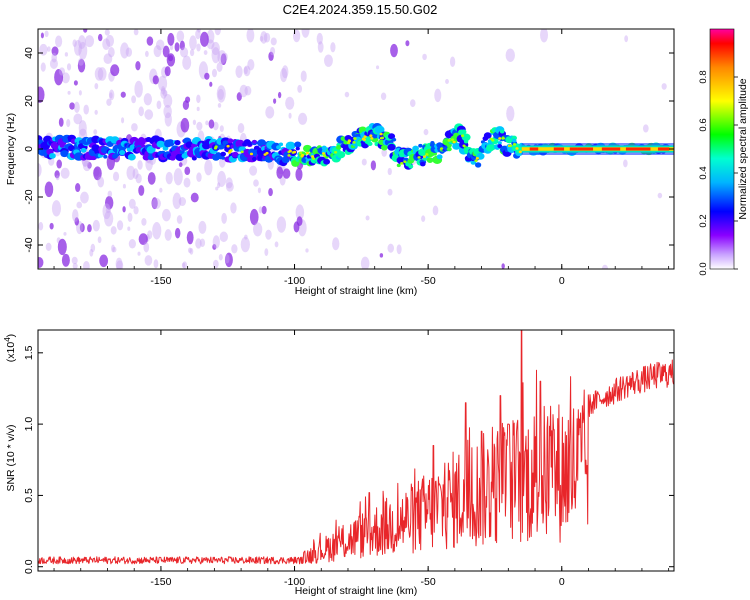  What do you see at coordinates (428, 281) in the screenshot?
I see `x-tick-label: -50` at bounding box center [428, 281].